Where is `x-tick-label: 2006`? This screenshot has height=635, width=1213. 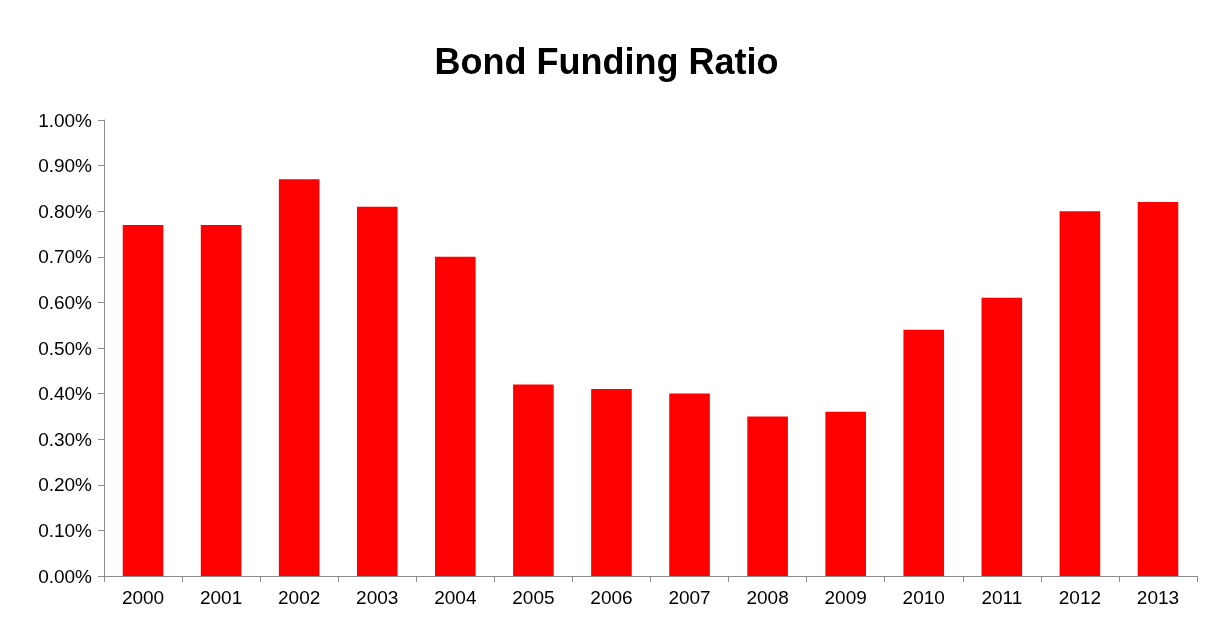
x-tick-label: 2006 is located at coordinates (611, 597).